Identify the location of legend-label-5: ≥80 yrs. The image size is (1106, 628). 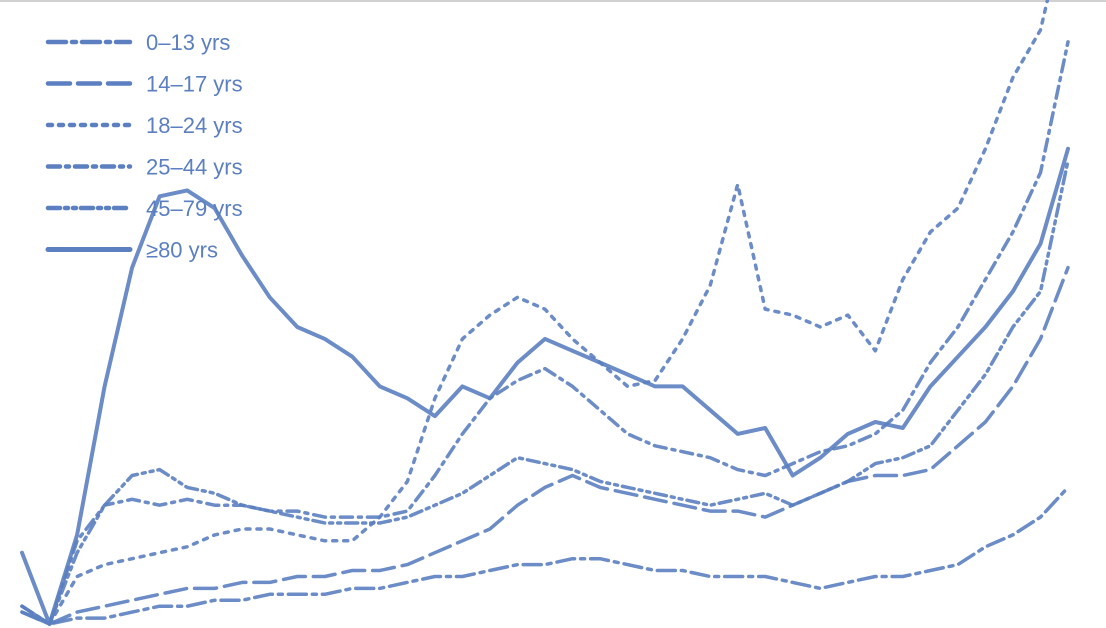
(182, 250).